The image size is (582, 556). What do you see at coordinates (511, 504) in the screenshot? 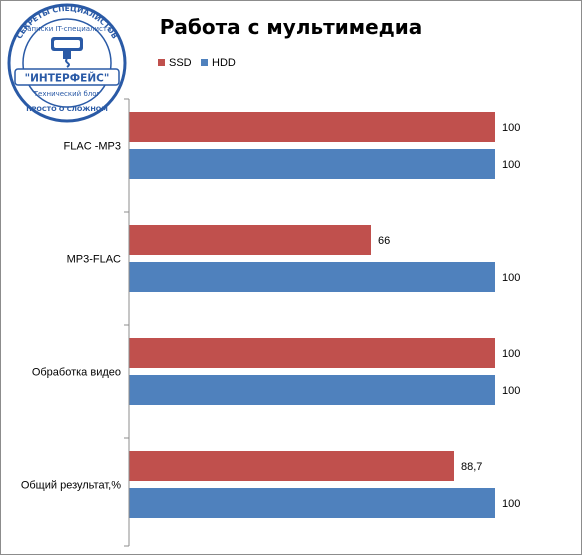
I see `data-label-hdd-3: 100` at bounding box center [511, 504].